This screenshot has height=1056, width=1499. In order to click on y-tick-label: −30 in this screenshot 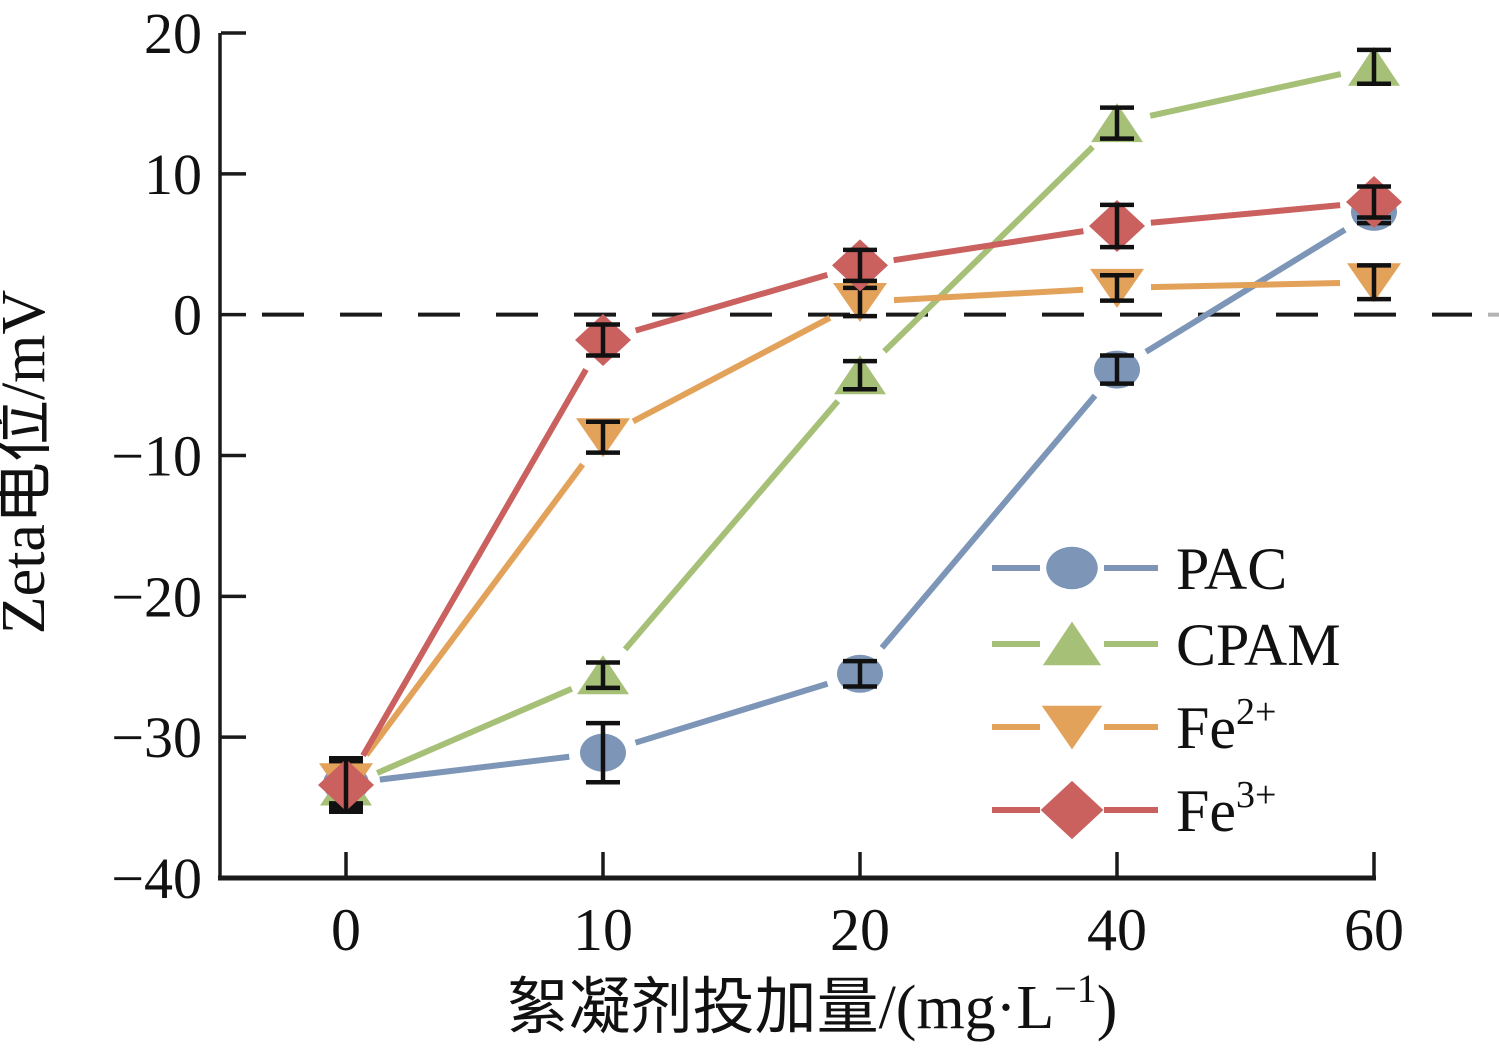, I will do `click(156, 737)`.